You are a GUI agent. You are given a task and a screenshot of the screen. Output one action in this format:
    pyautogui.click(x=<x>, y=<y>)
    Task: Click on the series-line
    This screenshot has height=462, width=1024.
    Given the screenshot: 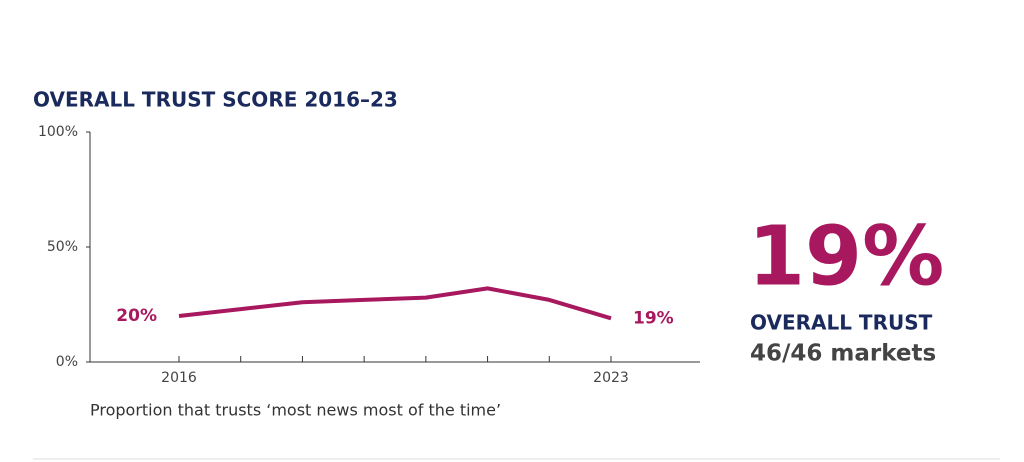 What is the action you would take?
    pyautogui.click(x=395, y=303)
    